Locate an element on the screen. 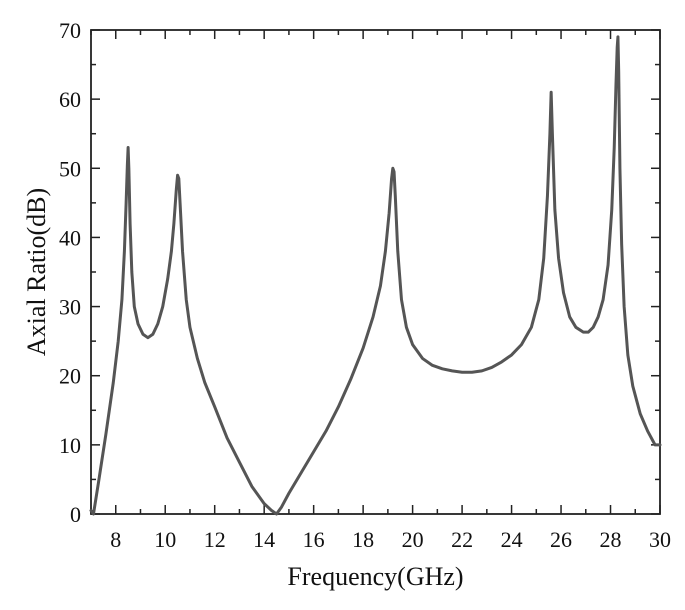 This screenshot has height=610, width=685. y-tick-label: 40 is located at coordinates (70, 237).